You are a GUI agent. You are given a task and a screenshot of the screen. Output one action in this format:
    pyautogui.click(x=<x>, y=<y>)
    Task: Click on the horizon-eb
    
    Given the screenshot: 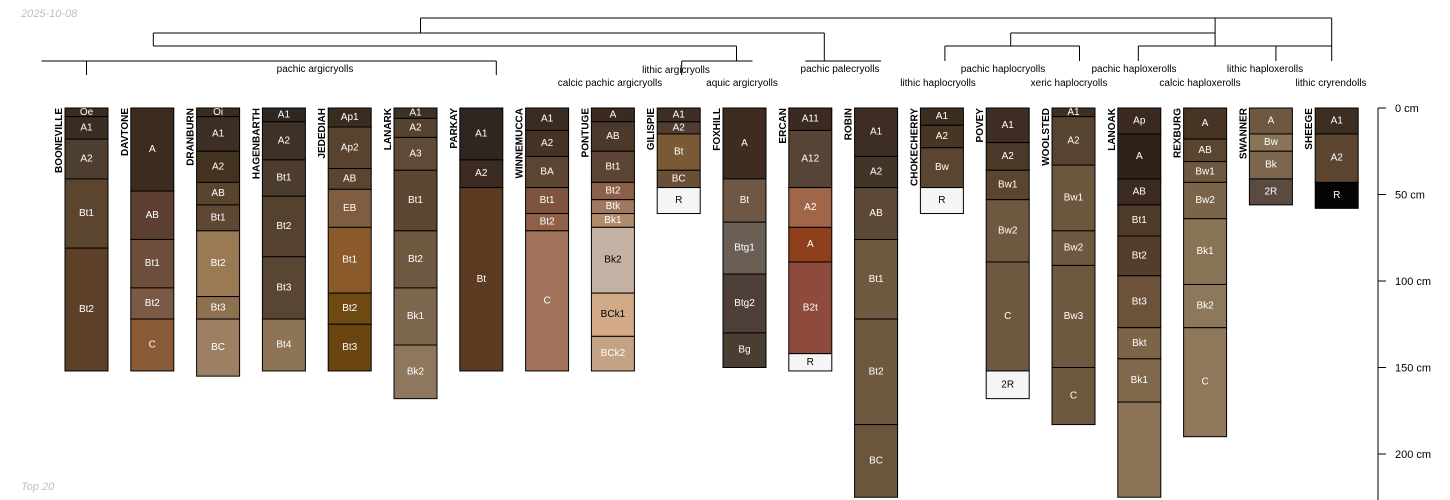 What is the action you would take?
    pyautogui.click(x=349, y=208)
    